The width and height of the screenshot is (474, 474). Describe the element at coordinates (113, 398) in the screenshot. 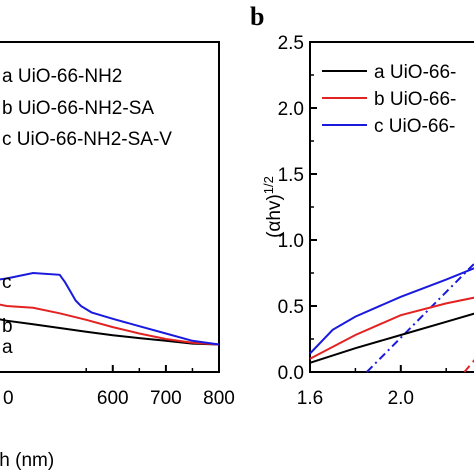

I see `panel-a-x-tick-label: 600` at that location.